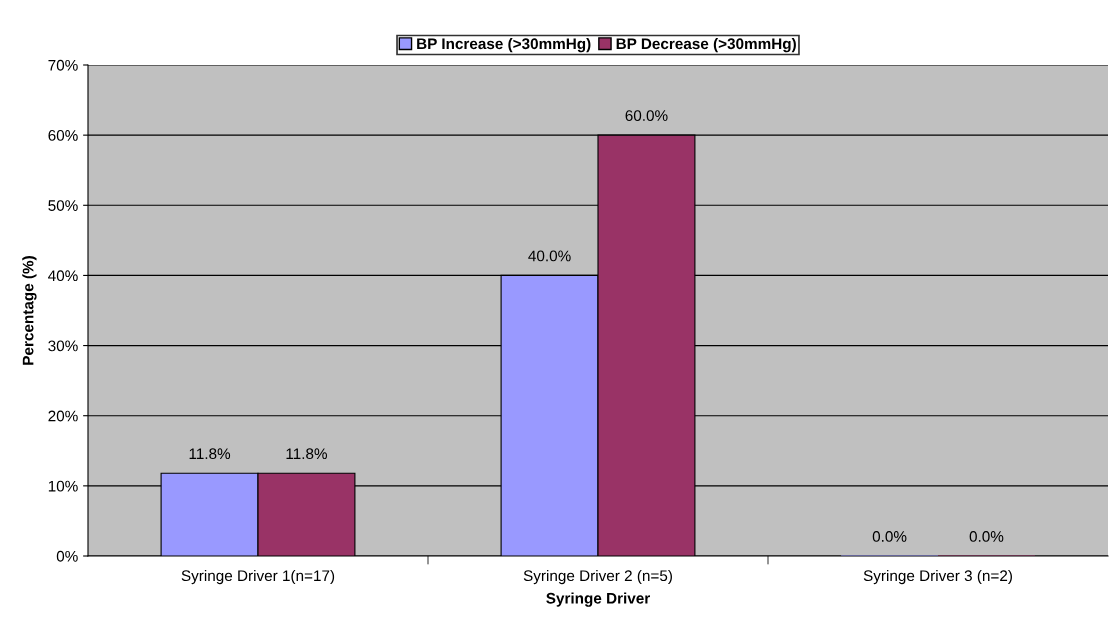  I want to click on data-label: 40.0%, so click(549, 256).